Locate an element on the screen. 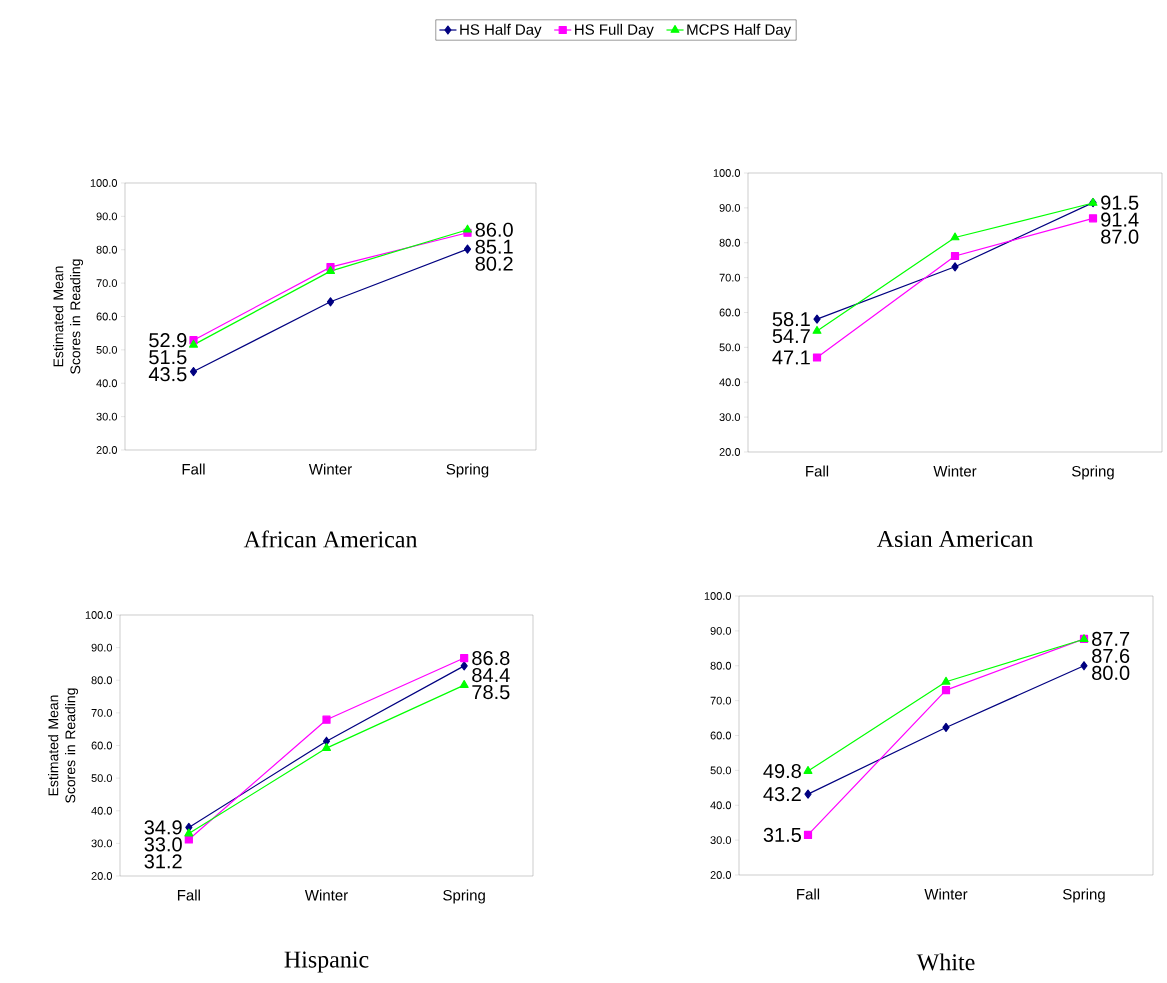 The image size is (1167, 983). data-label: 49.8 is located at coordinates (782, 771).